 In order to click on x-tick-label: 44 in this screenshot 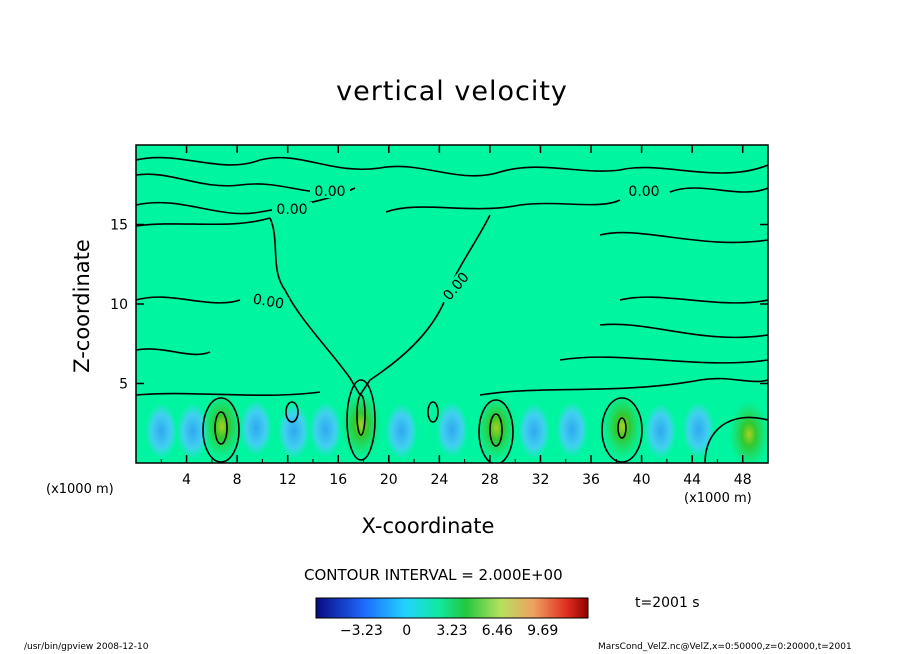, I will do `click(692, 480)`.